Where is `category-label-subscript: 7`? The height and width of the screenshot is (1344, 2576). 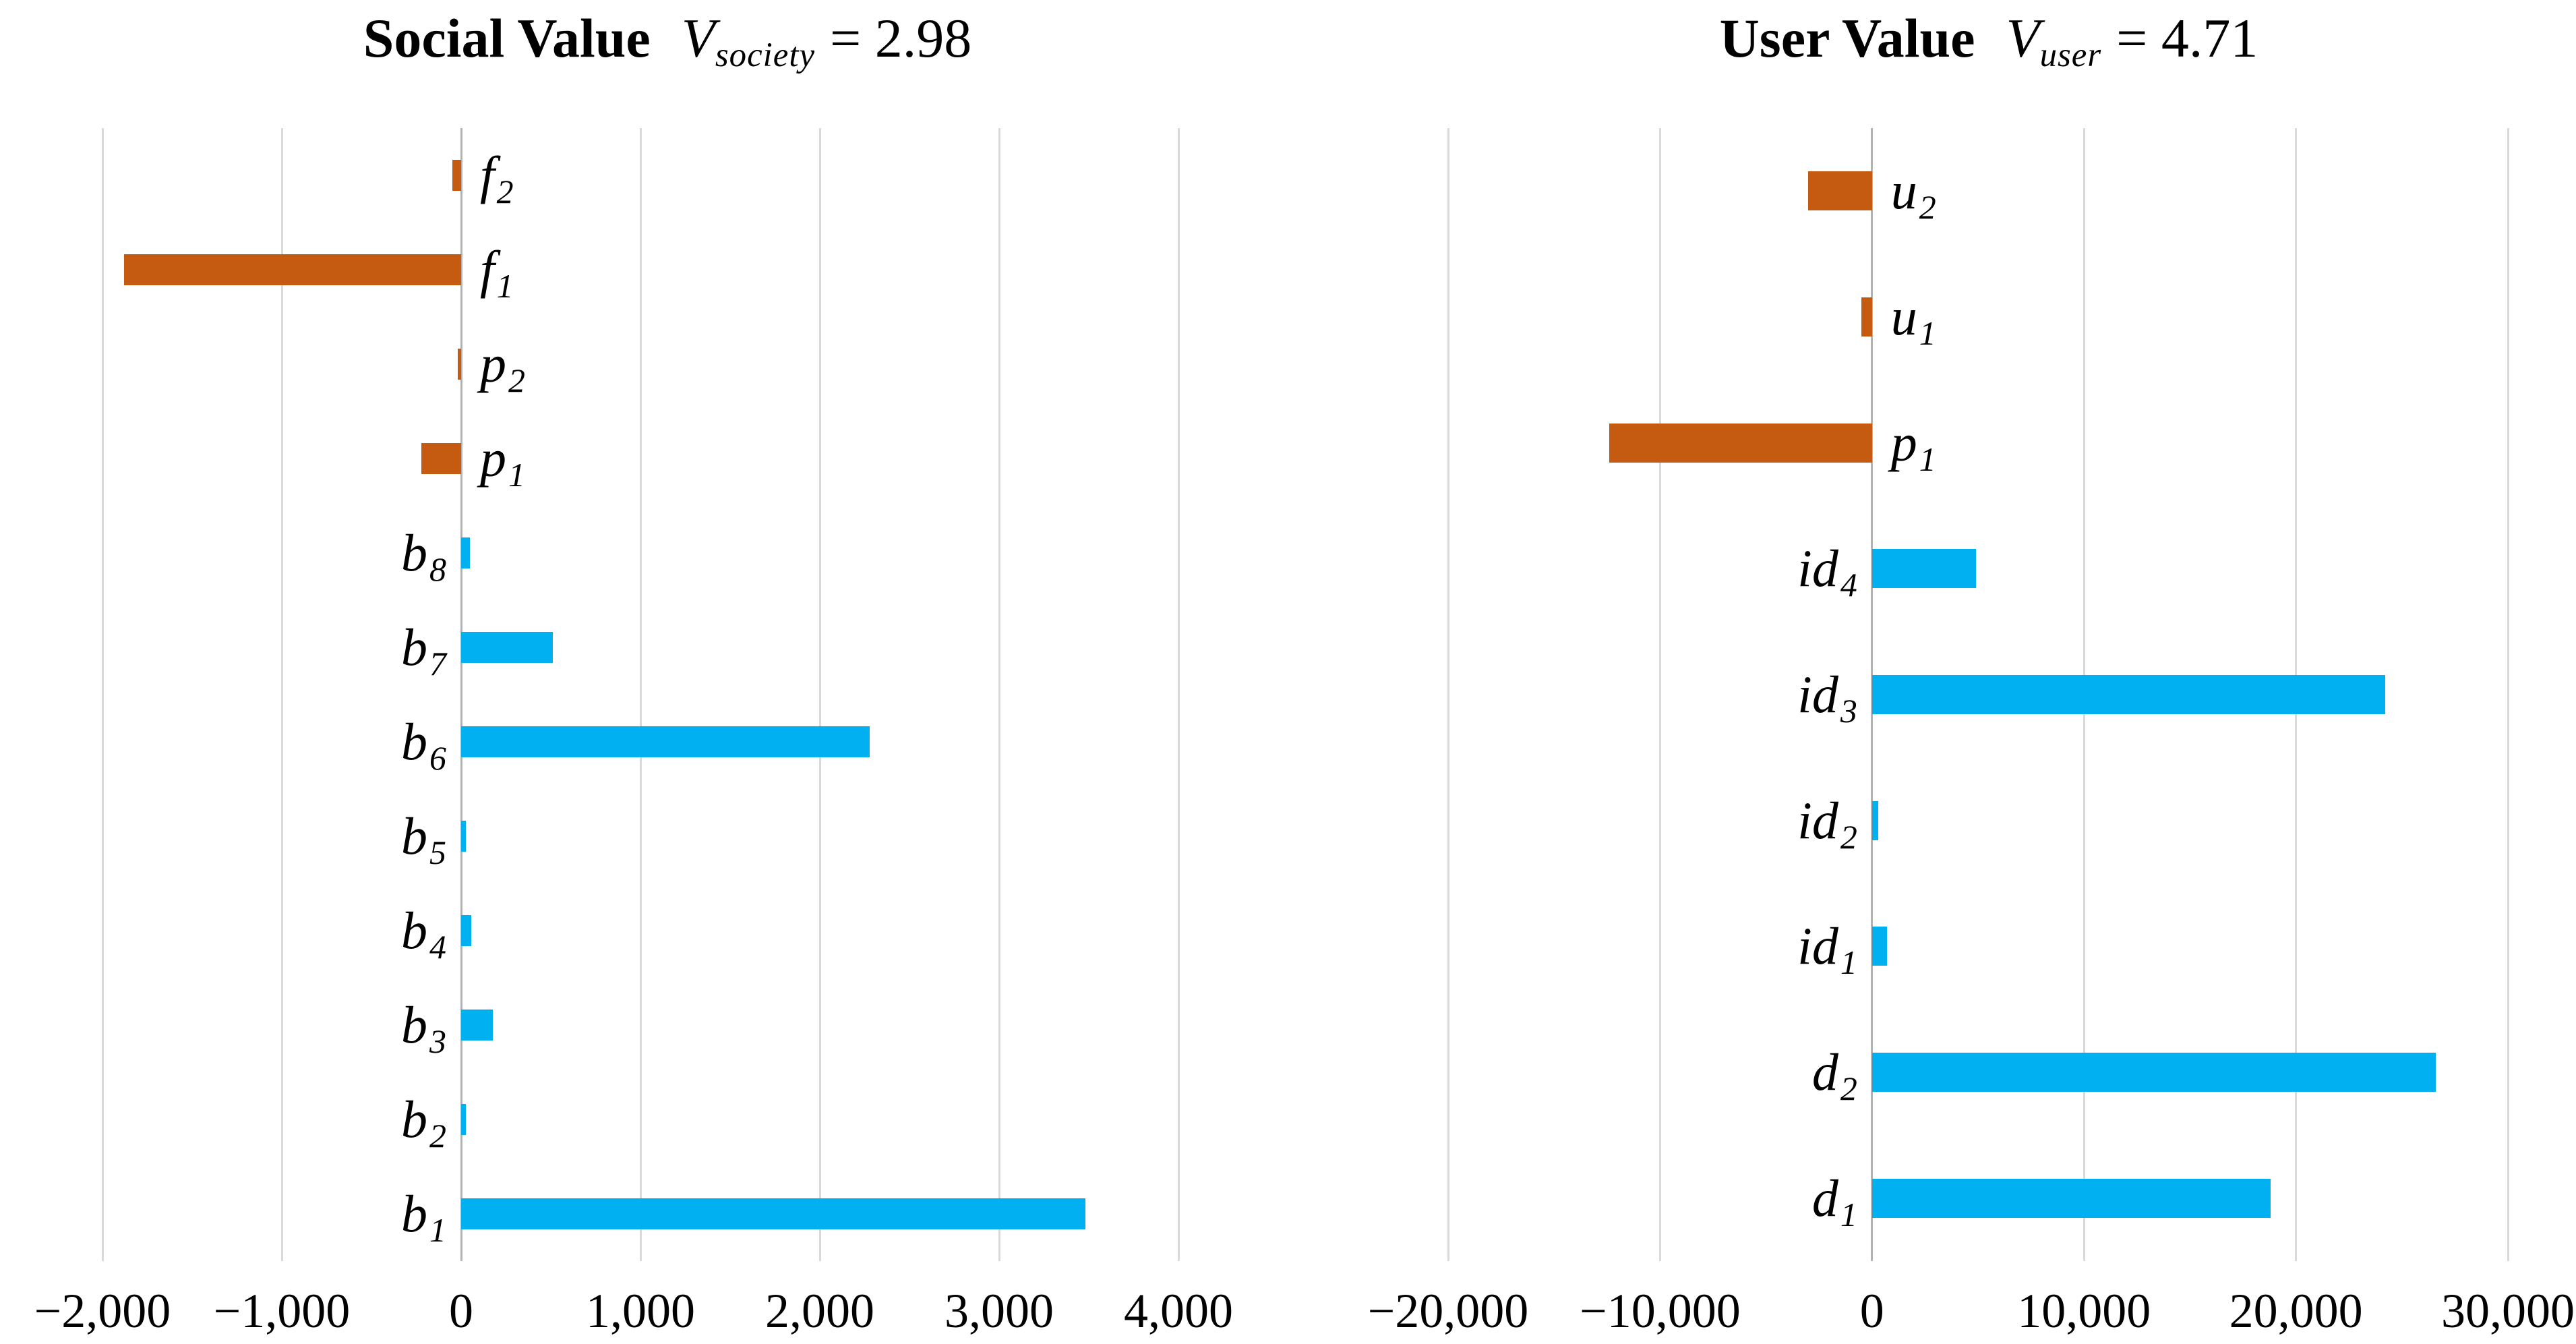 category-label-subscript: 7 is located at coordinates (437, 663).